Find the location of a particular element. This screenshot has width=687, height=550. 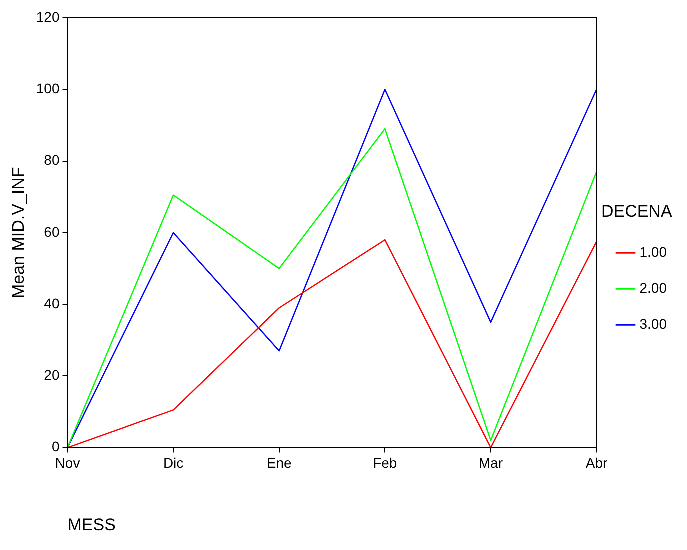

x-tick-label: Abr is located at coordinates (597, 463).